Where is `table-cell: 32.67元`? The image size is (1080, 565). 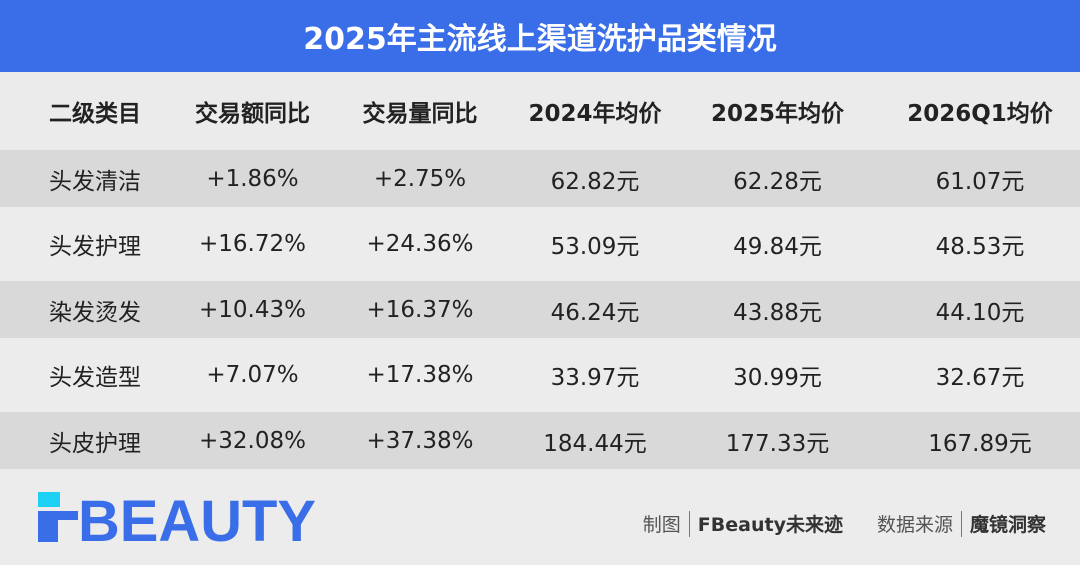 table-cell: 32.67元 is located at coordinates (980, 378).